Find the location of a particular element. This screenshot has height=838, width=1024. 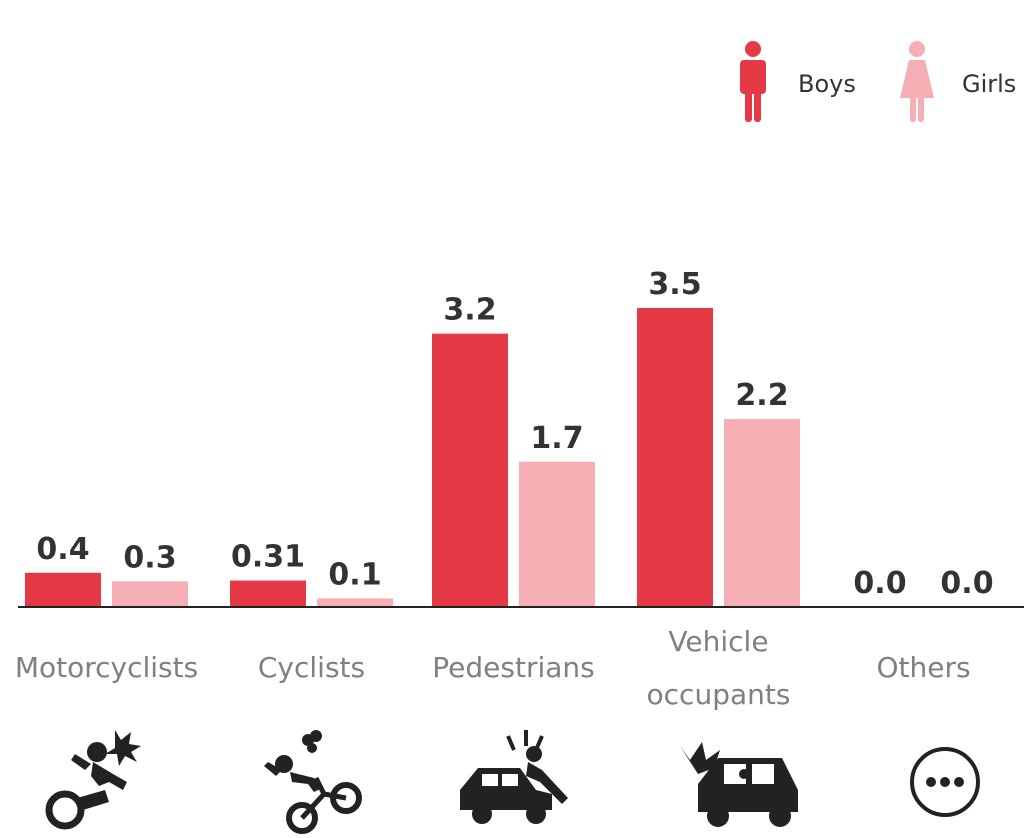

legend-girls-label: Girls is located at coordinates (989, 84).